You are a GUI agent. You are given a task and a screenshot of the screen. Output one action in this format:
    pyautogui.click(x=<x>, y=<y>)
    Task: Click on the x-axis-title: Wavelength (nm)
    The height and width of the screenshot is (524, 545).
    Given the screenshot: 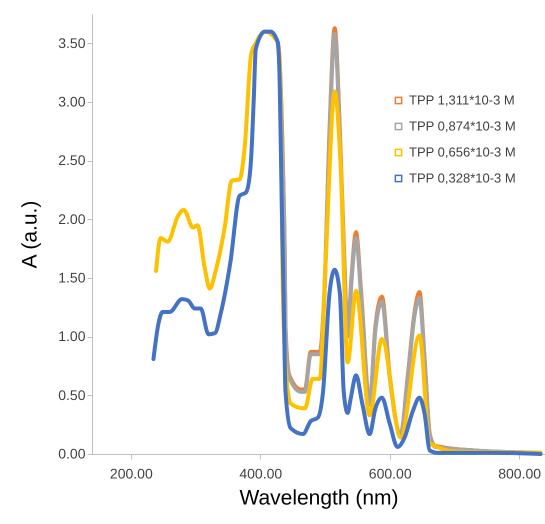 What is the action you would take?
    pyautogui.click(x=319, y=498)
    